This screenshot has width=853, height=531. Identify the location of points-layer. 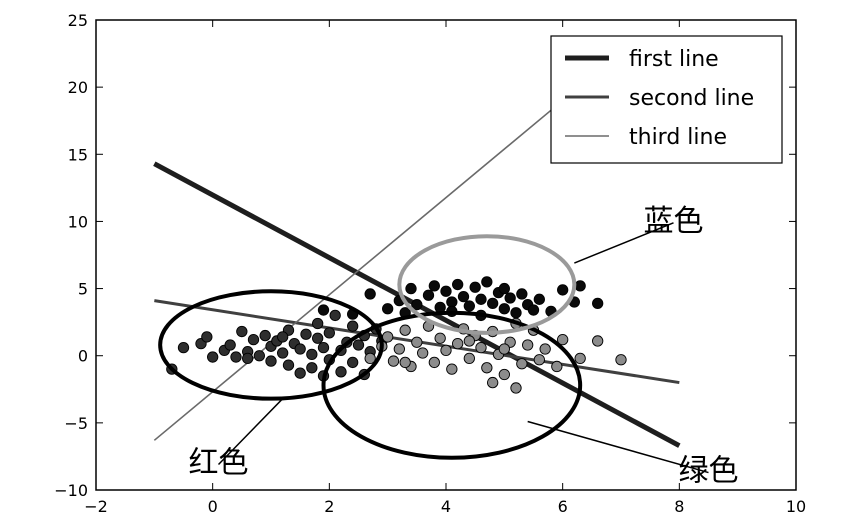
(396, 335).